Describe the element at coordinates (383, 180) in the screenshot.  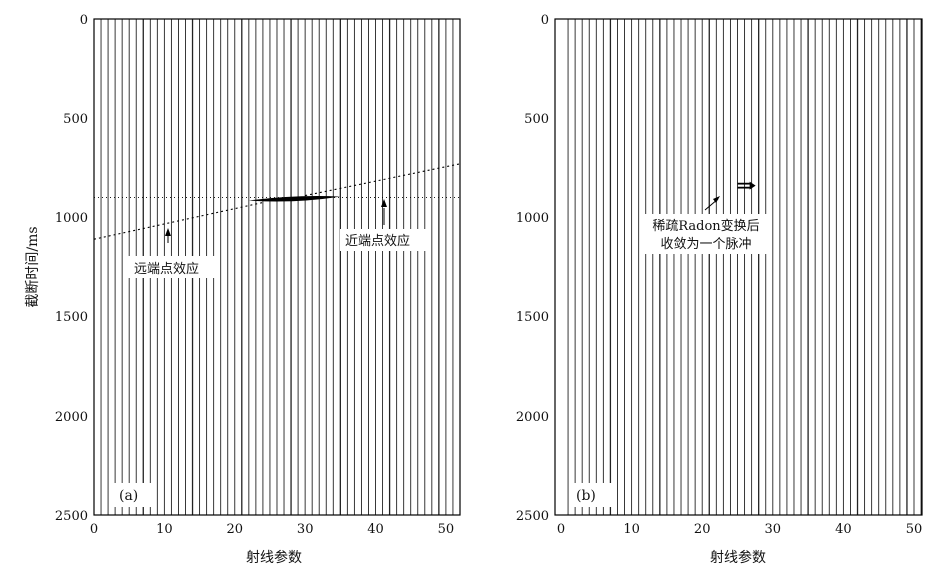
I see `event-near` at that location.